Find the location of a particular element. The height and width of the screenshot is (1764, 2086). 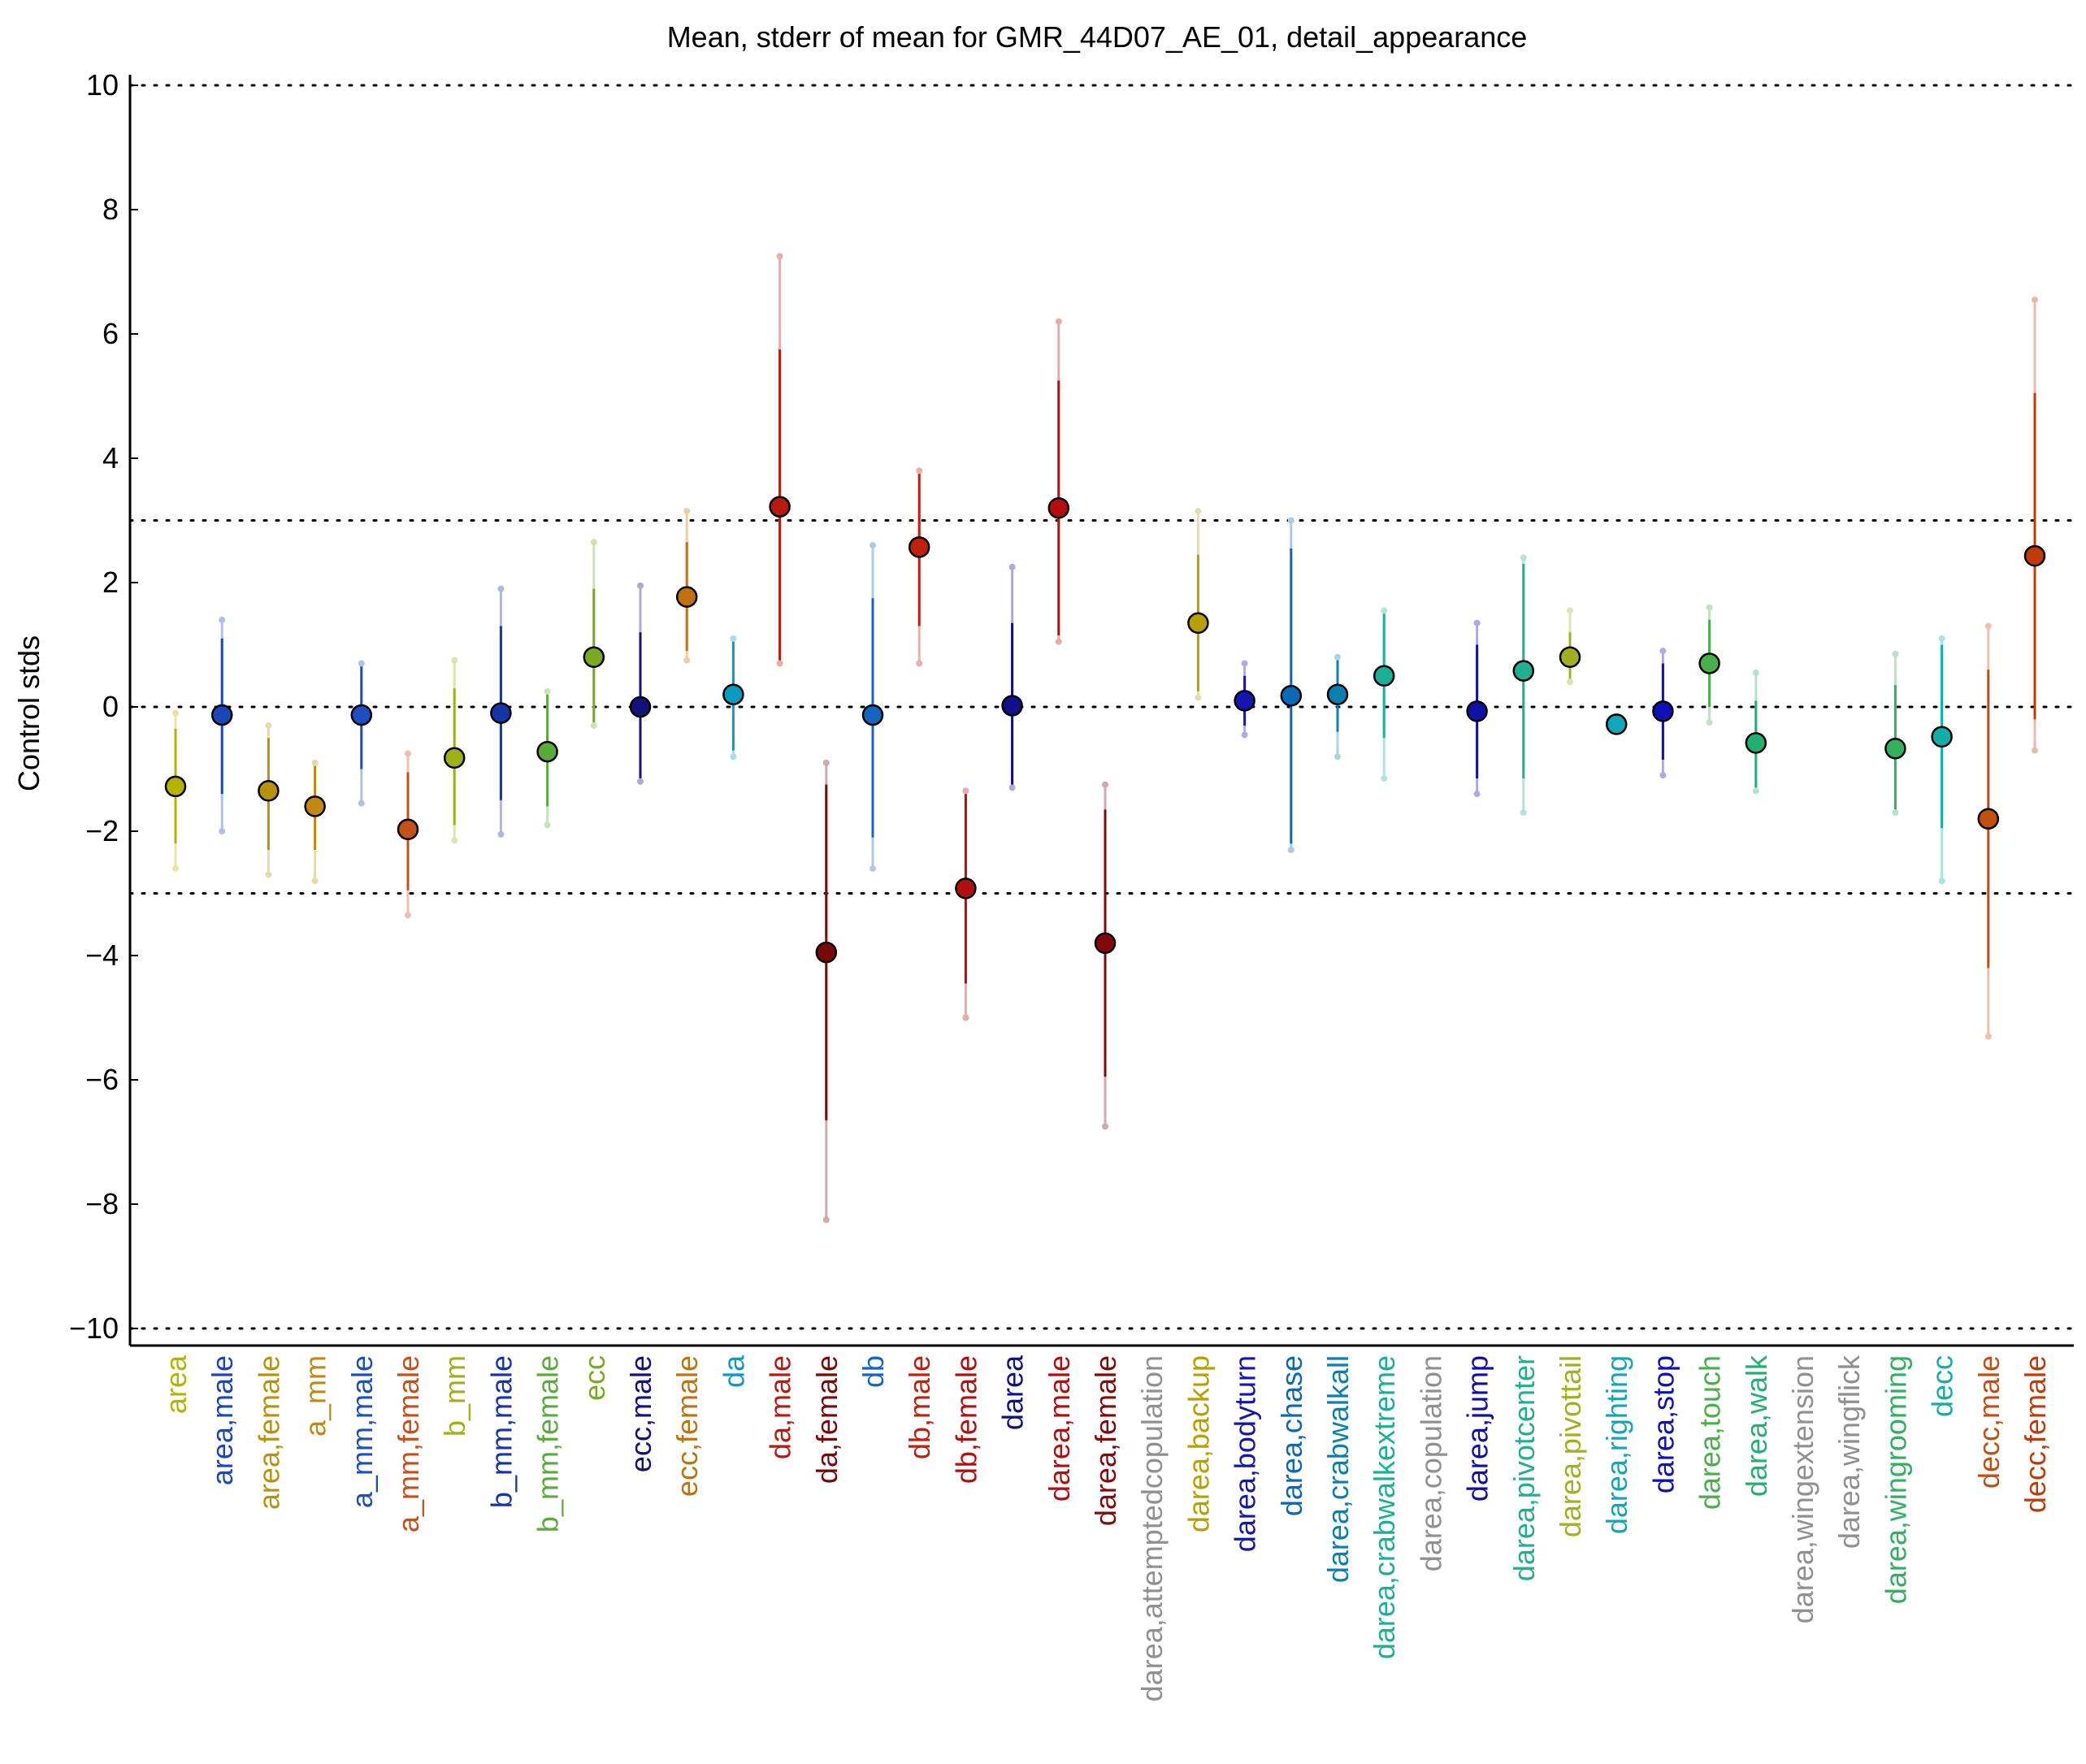

x-tick-label: da is located at coordinates (733, 1371).